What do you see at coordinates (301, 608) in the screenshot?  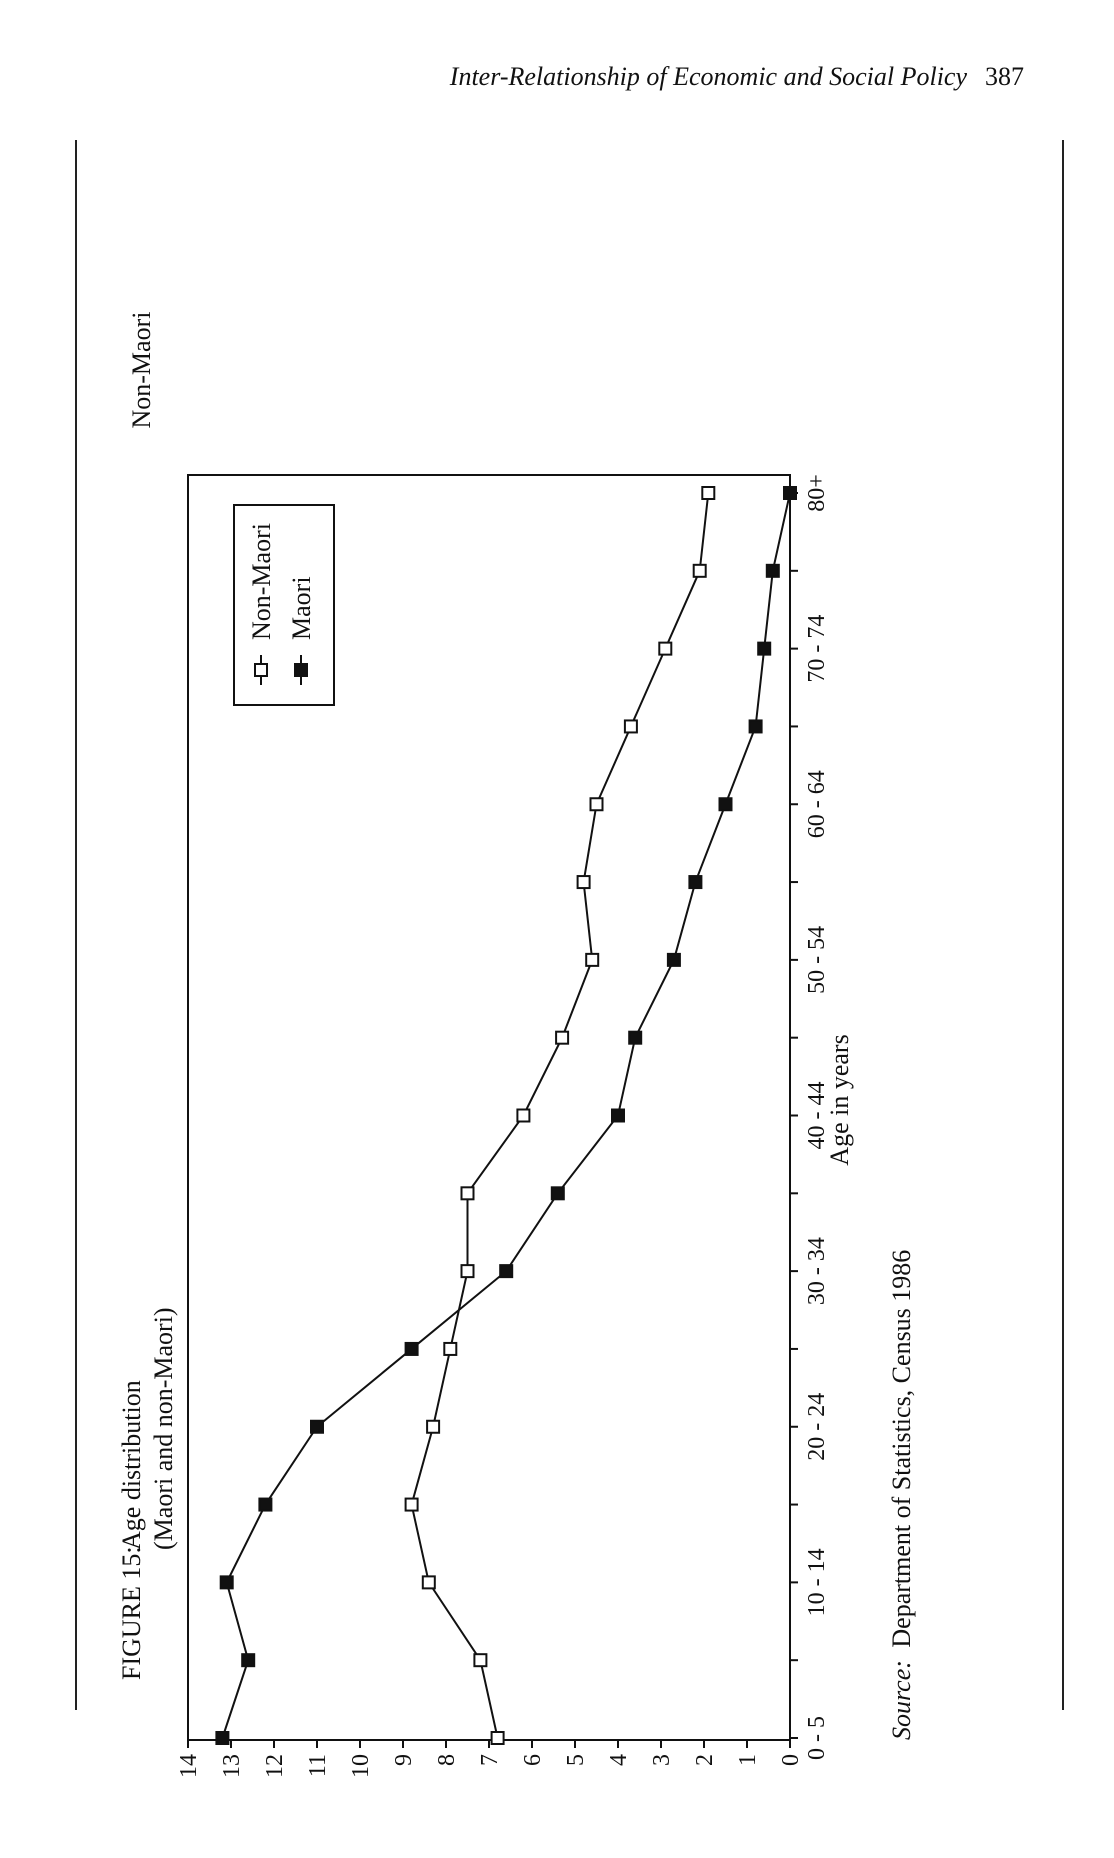 I see `legend-label-maori: Maori` at bounding box center [301, 608].